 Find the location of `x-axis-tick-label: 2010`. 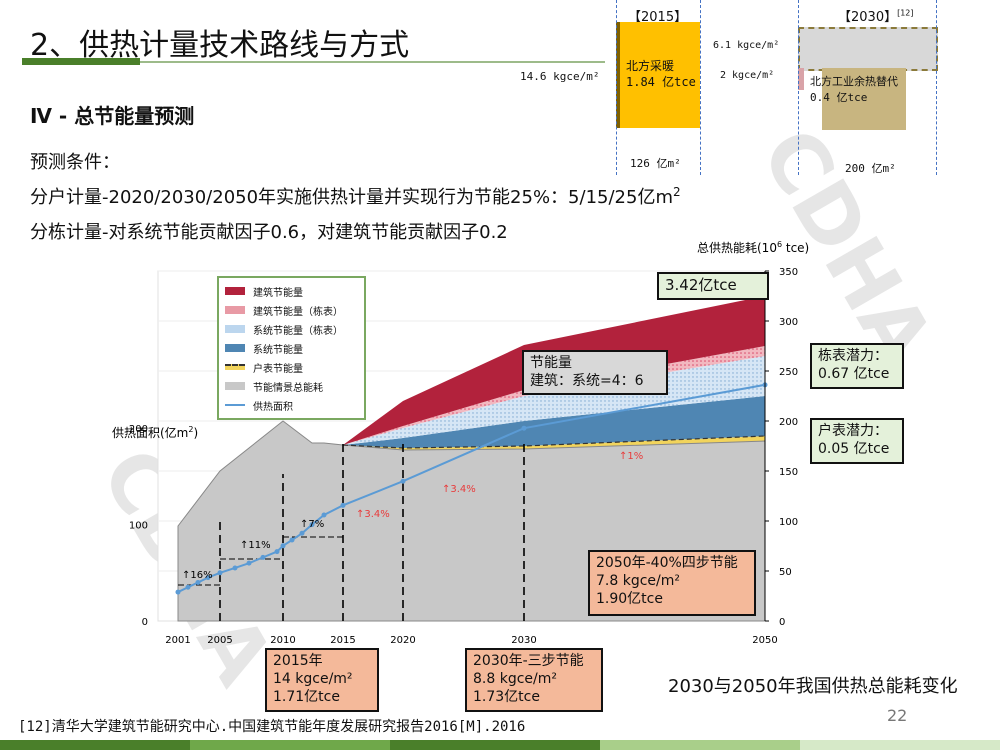

x-axis-tick-label: 2010 is located at coordinates (282, 640).